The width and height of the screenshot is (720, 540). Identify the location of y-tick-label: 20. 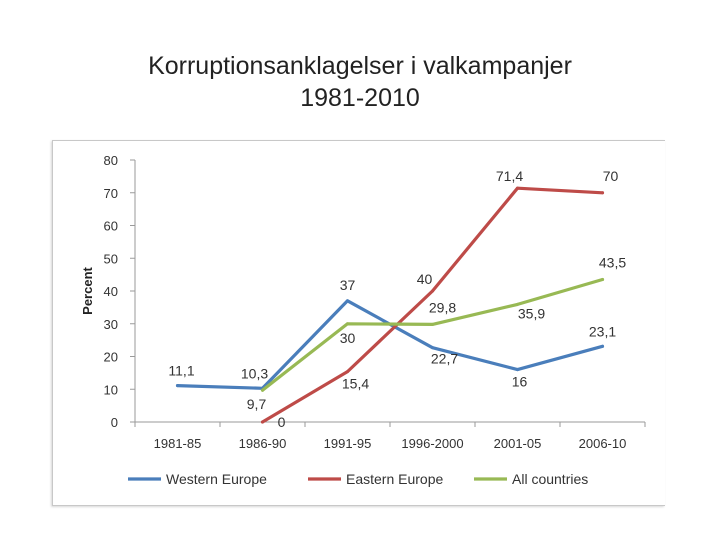
(111, 357).